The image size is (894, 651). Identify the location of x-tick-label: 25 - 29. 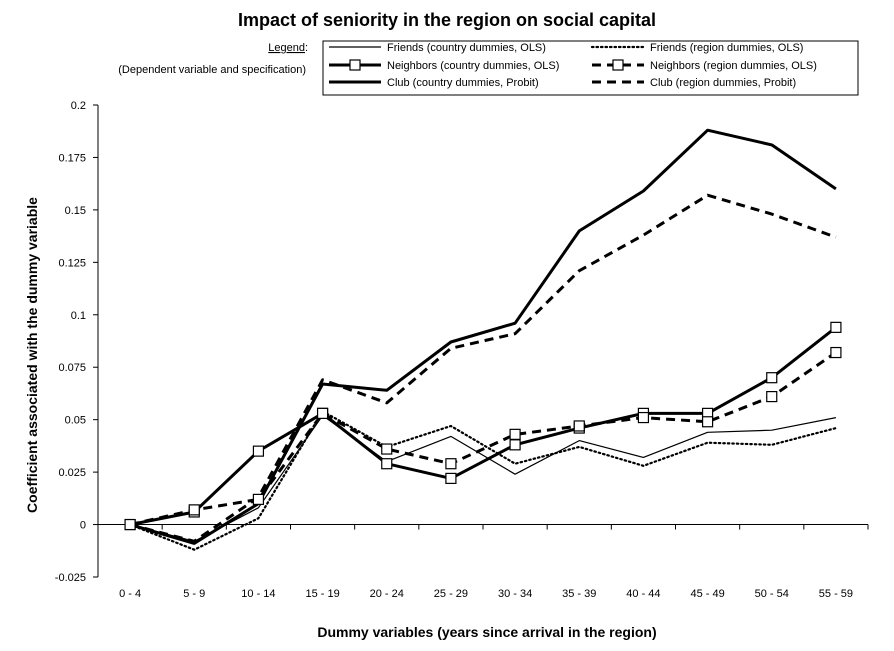
(451, 594).